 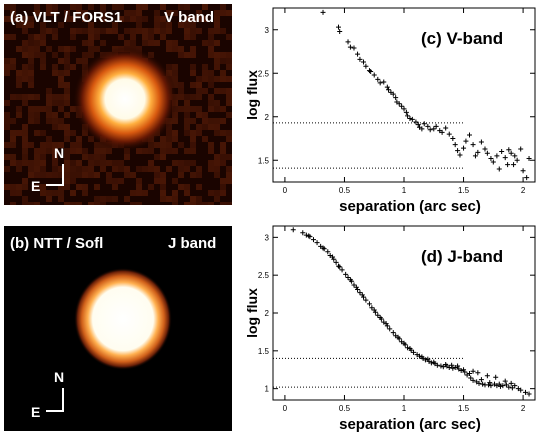 What do you see at coordinates (189, 17) in the screenshot?
I see `panel-a-band: V band` at bounding box center [189, 17].